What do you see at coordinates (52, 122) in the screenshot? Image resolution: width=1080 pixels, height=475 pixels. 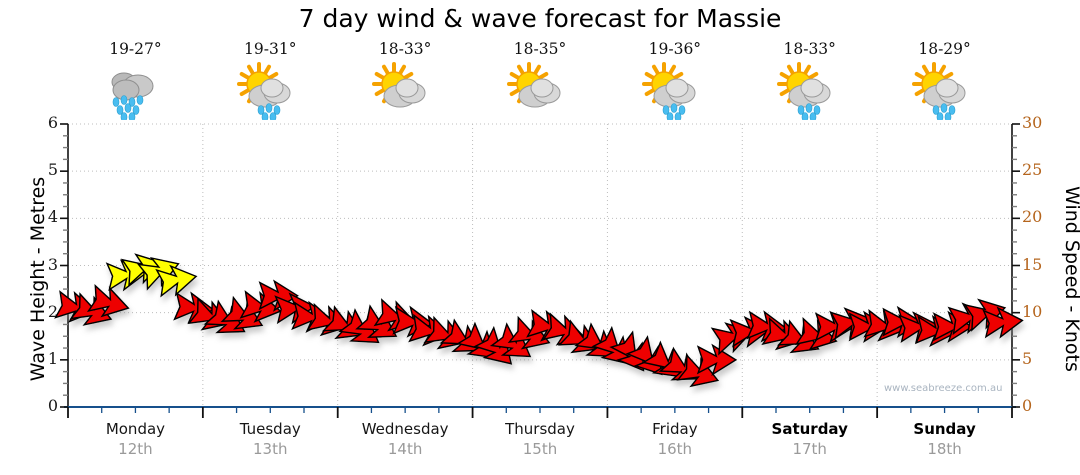 I see `left-tick-6: 6` at bounding box center [52, 122].